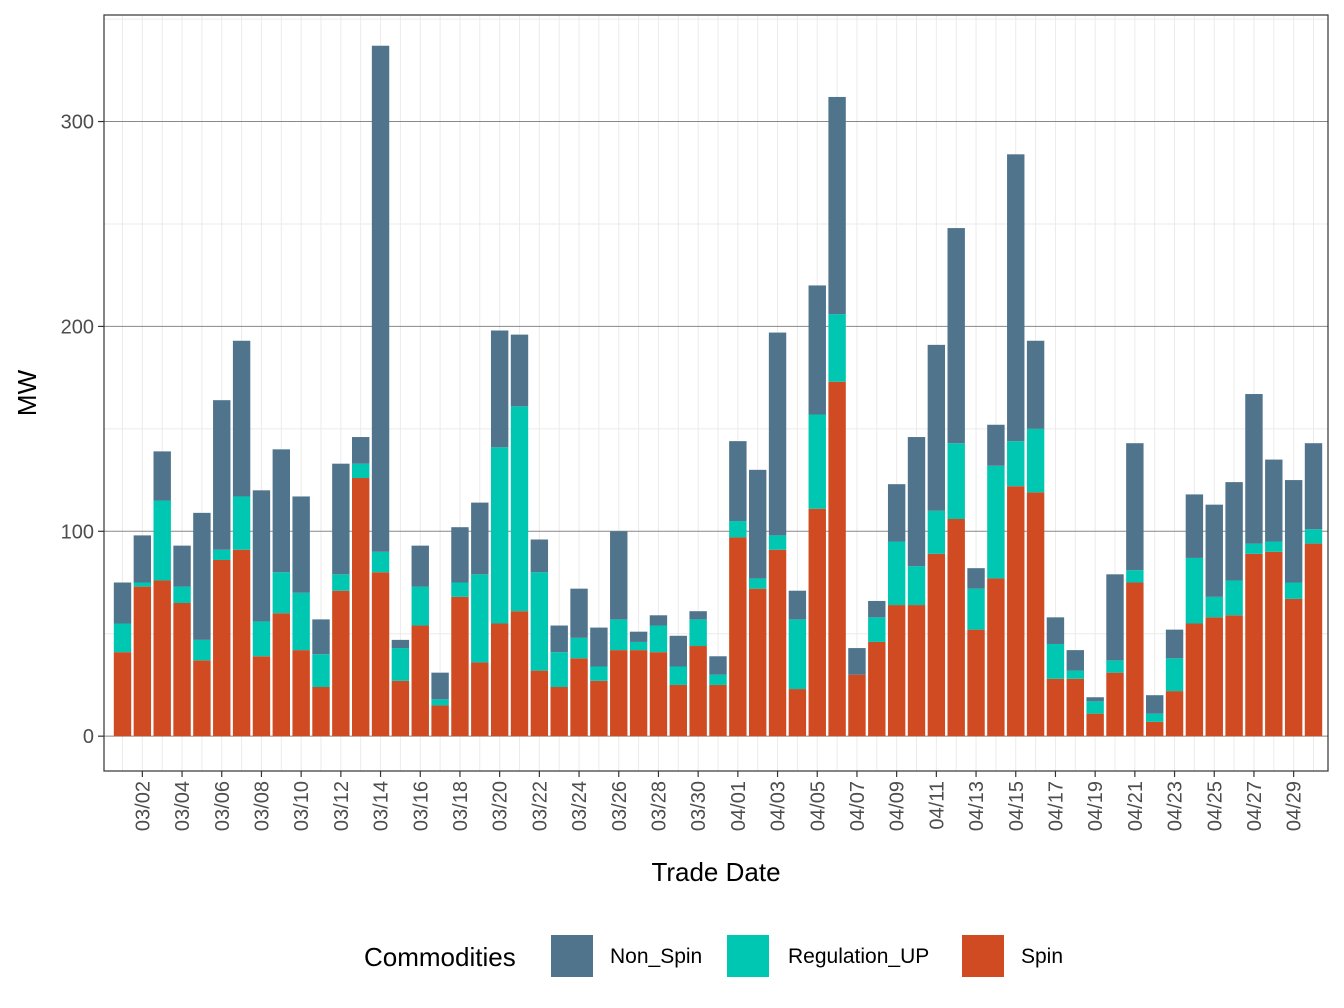  What do you see at coordinates (183, 806) in the screenshot?
I see `x-tick-label: 03/04` at bounding box center [183, 806].